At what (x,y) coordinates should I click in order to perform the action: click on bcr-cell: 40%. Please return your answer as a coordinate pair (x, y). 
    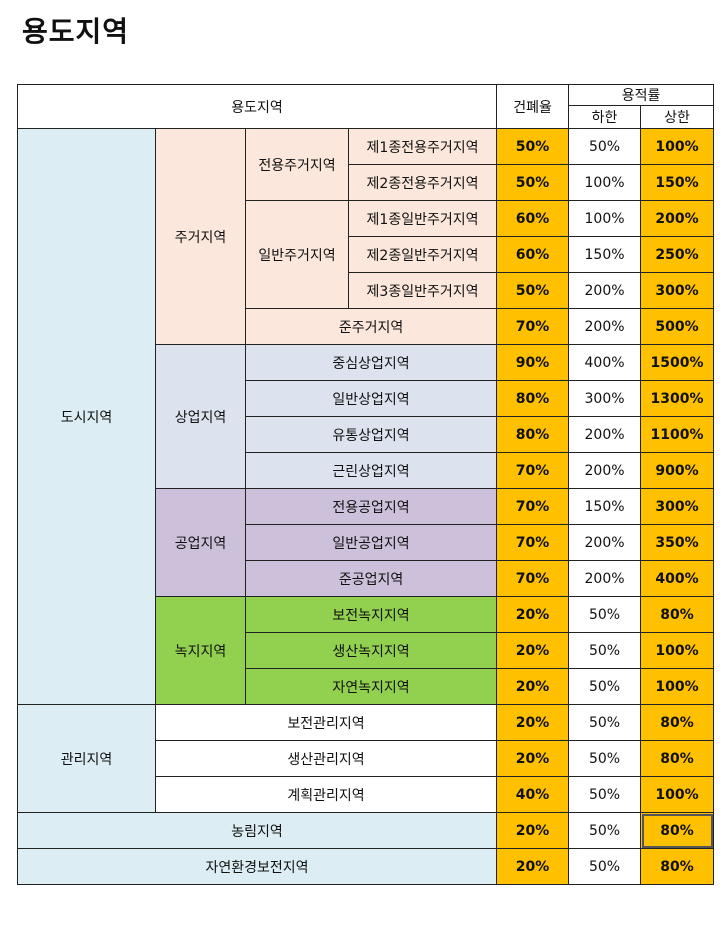
    Looking at the image, I should click on (533, 794).